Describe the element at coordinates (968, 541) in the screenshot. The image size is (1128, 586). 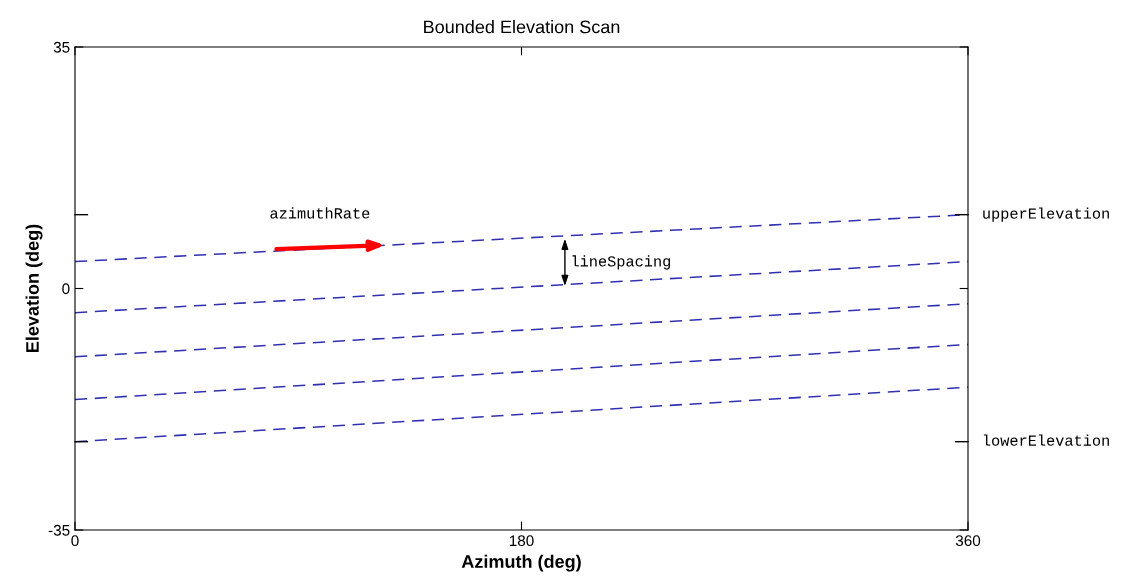
I see `x-tick-label: 360` at that location.